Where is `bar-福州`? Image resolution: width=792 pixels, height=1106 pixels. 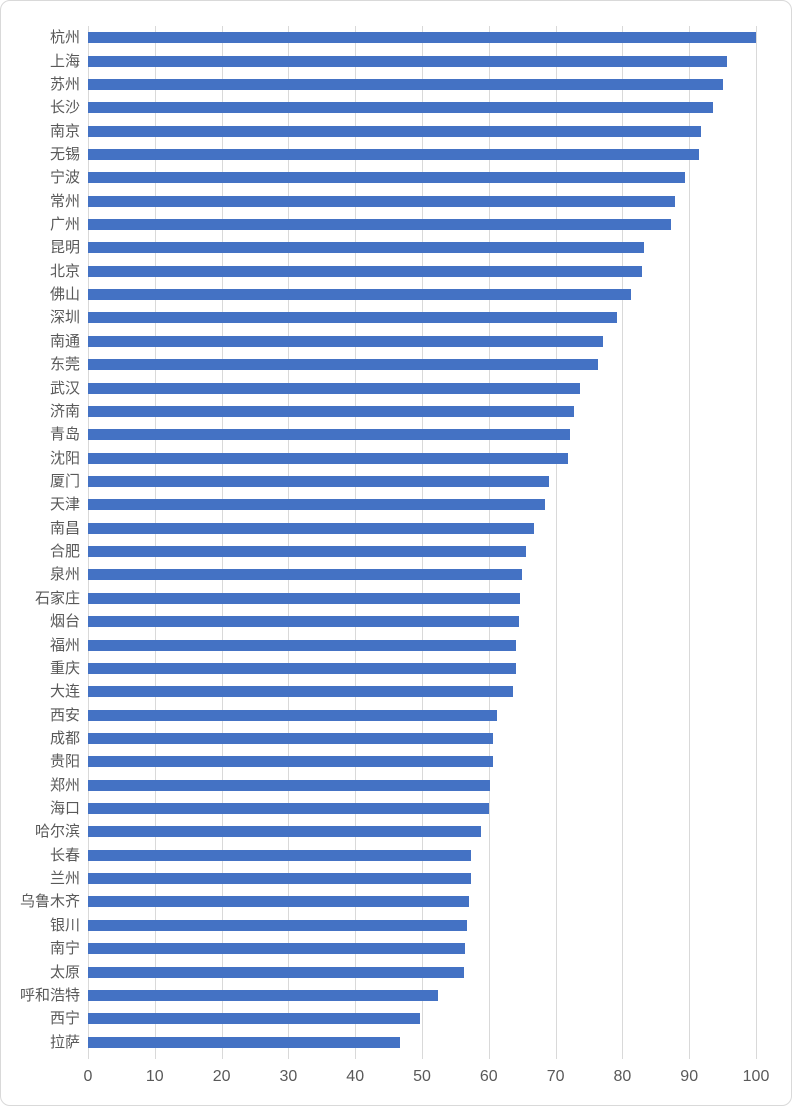
bar-福州 is located at coordinates (302, 645).